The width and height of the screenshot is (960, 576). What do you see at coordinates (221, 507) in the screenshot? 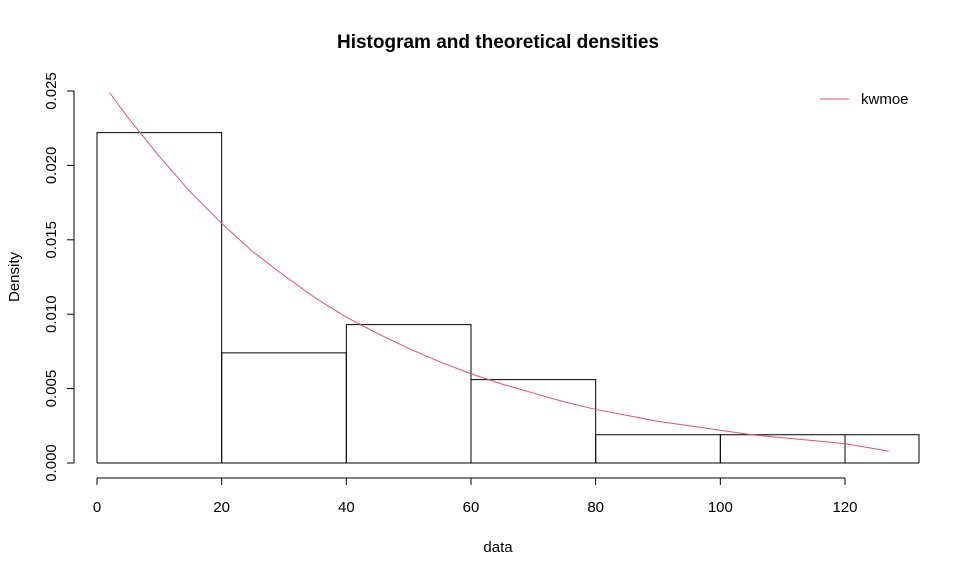
I see `x-tick-label: 20` at bounding box center [221, 507].